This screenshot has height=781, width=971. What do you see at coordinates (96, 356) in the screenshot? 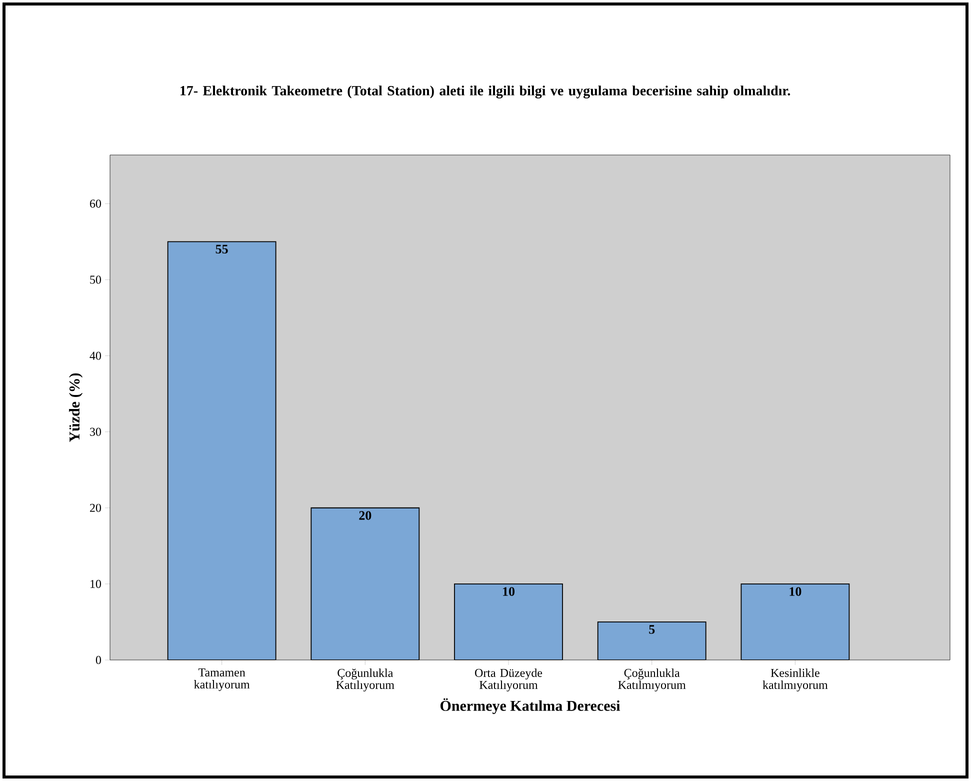
I see `y-tick-label: 40` at bounding box center [96, 356].